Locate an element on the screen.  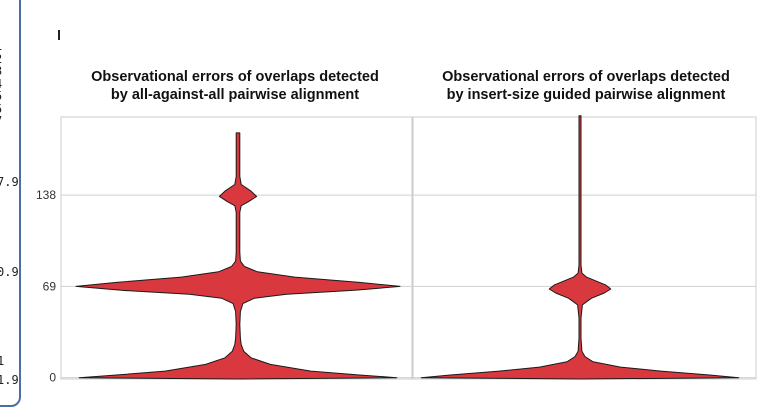
sidebar-value: 1.9 is located at coordinates (9, 380).